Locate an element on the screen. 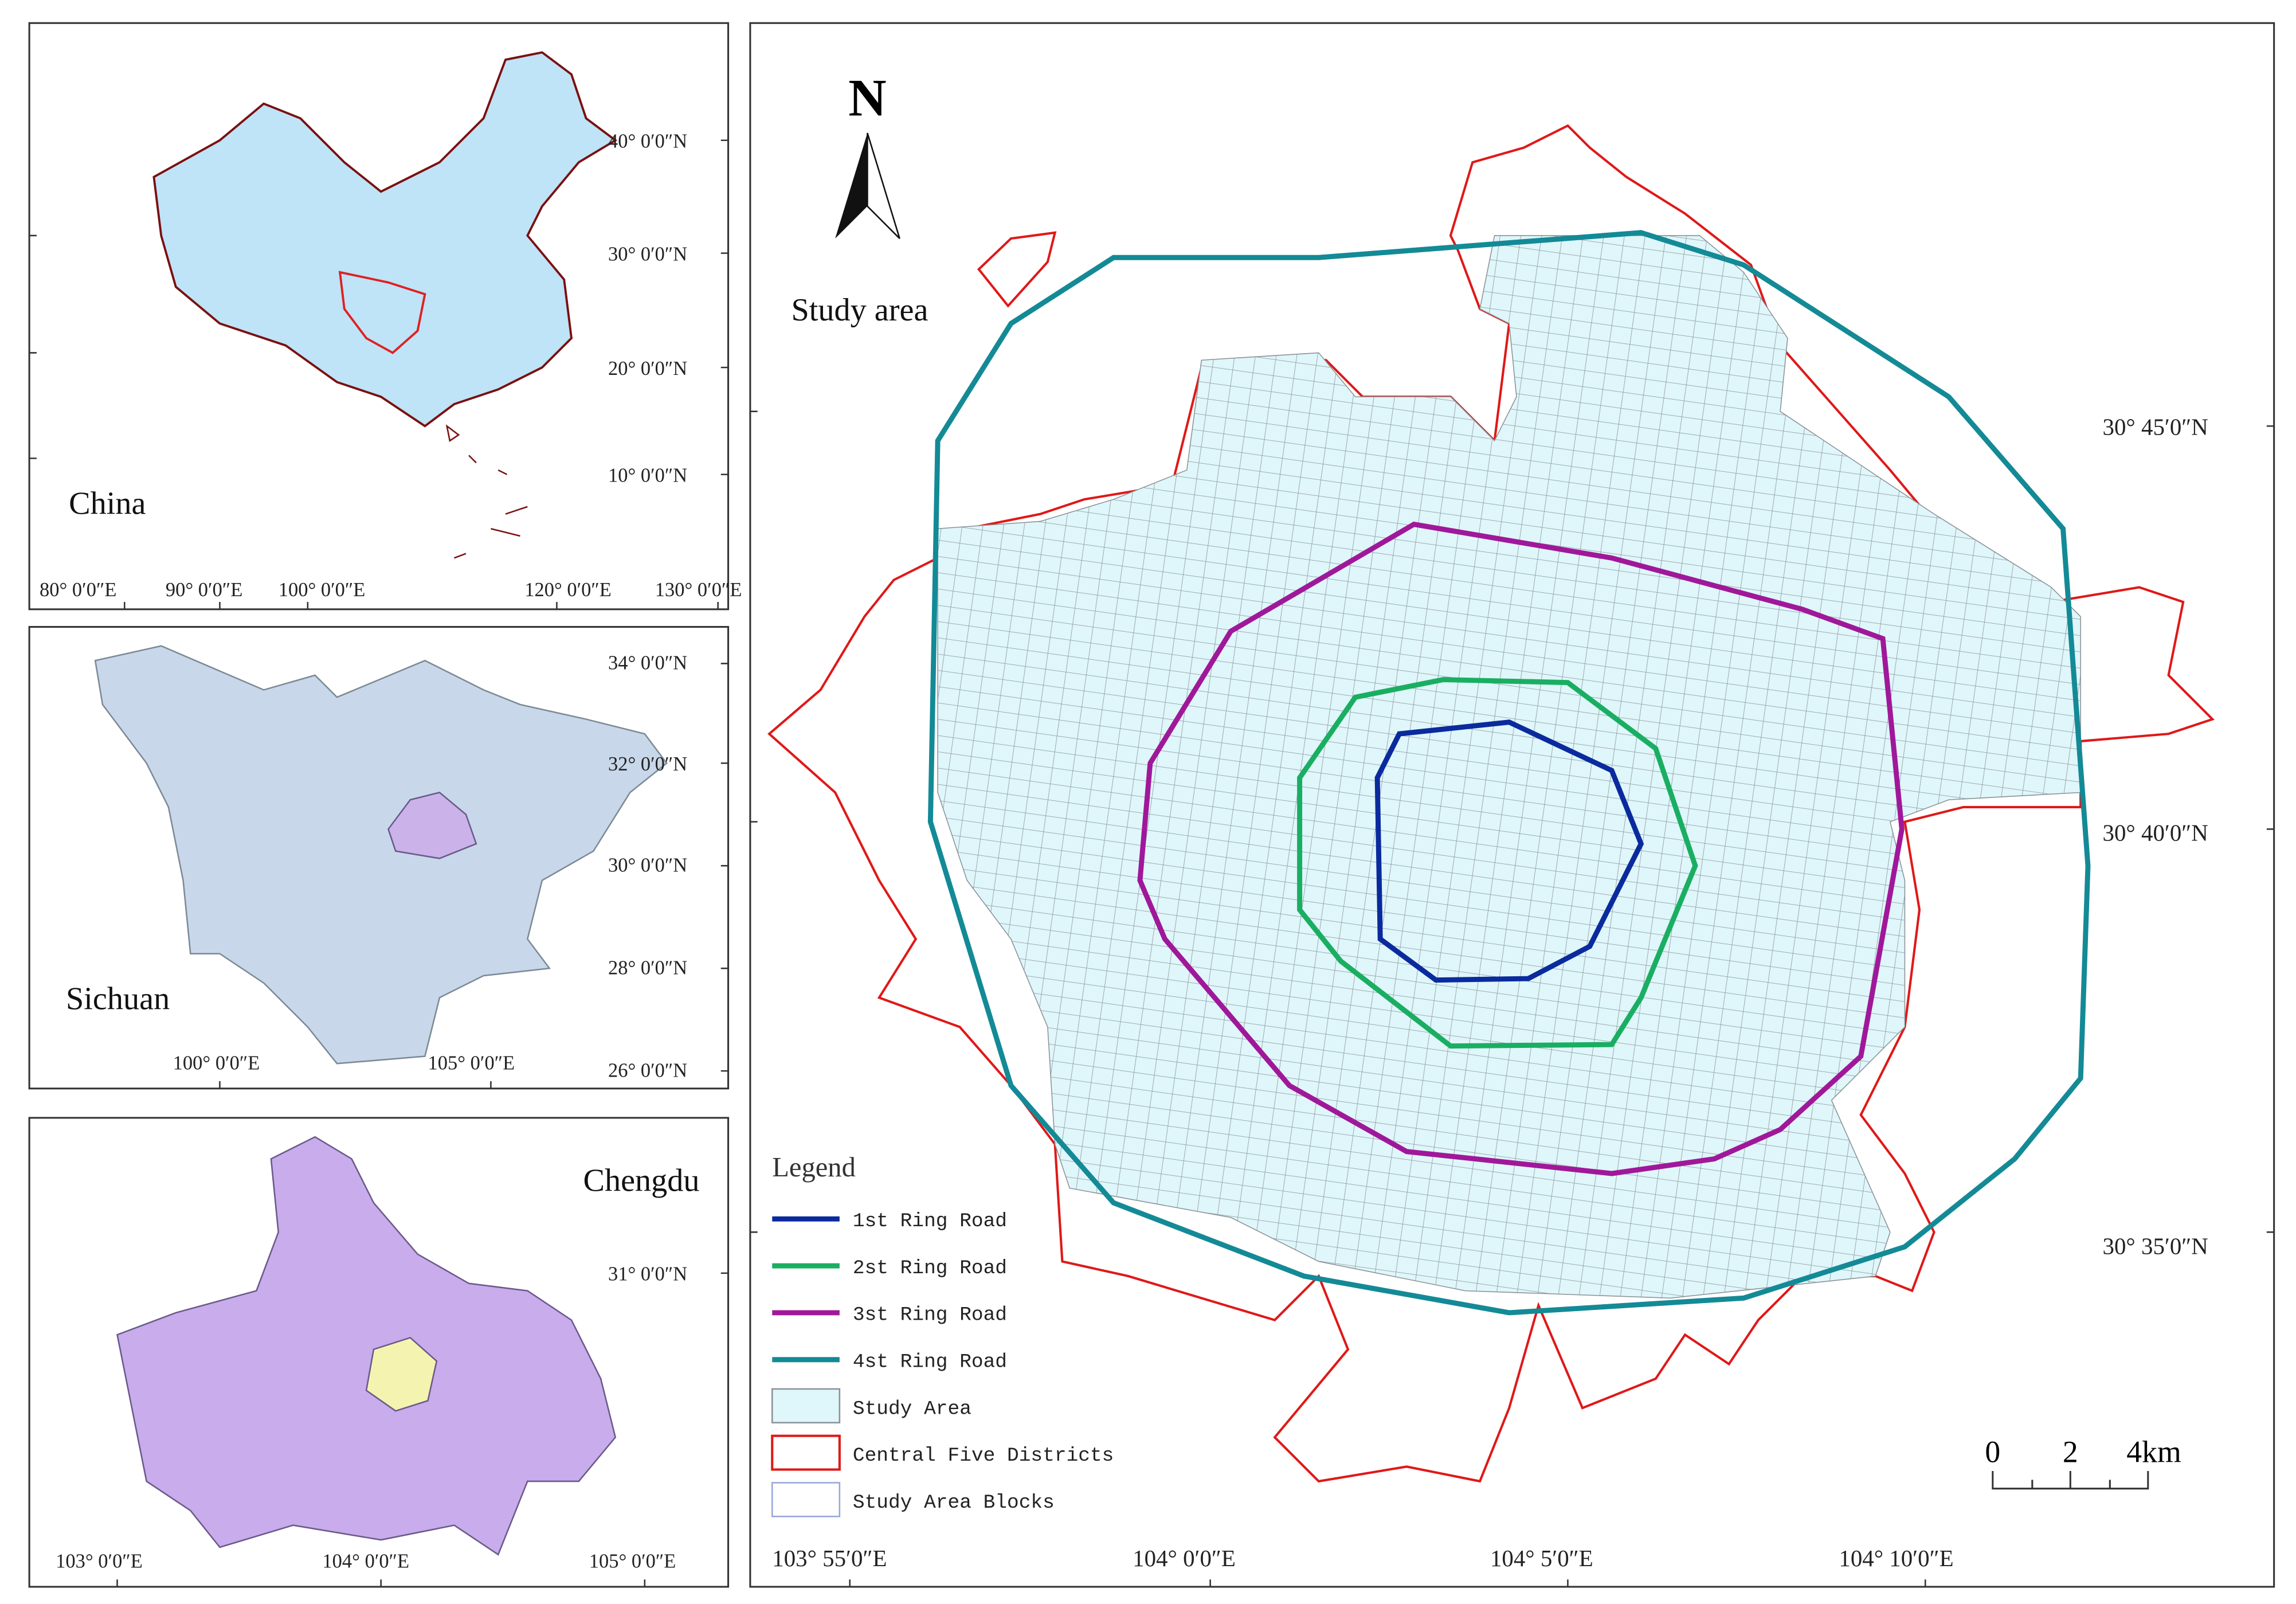 Image resolution: width=2296 pixels, height=1604 pixels. legend-item: 2st Ring Road is located at coordinates (930, 1268).